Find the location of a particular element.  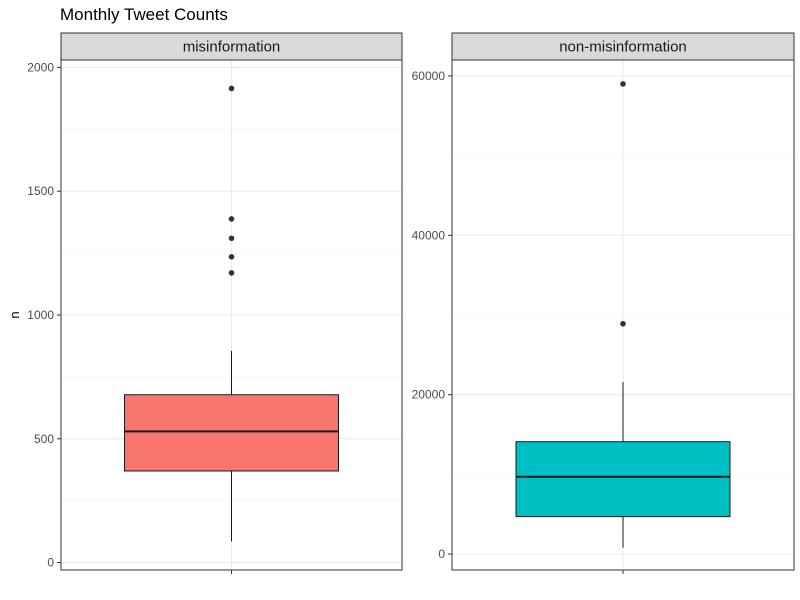

y-tick-label: 2000 is located at coordinates (40, 67).